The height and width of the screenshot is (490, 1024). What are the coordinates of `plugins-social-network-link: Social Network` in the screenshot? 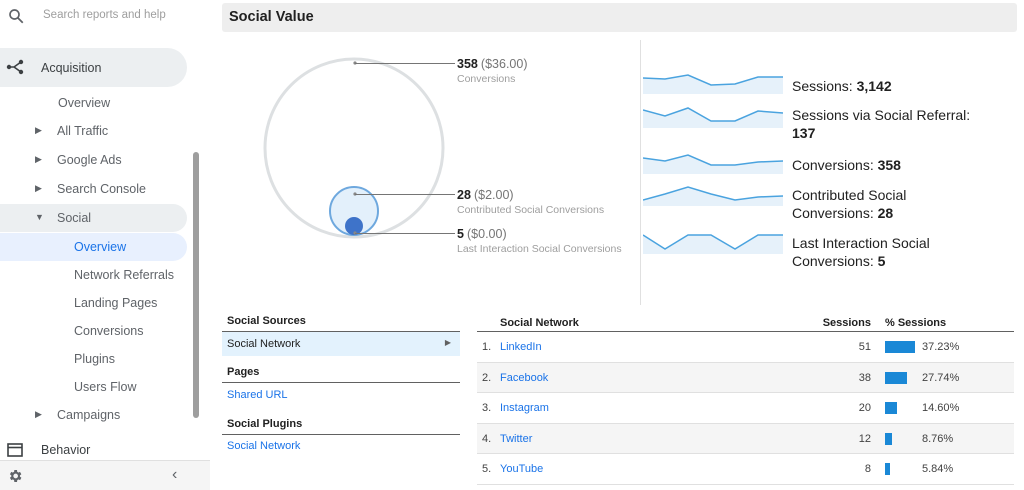 It's located at (264, 446).